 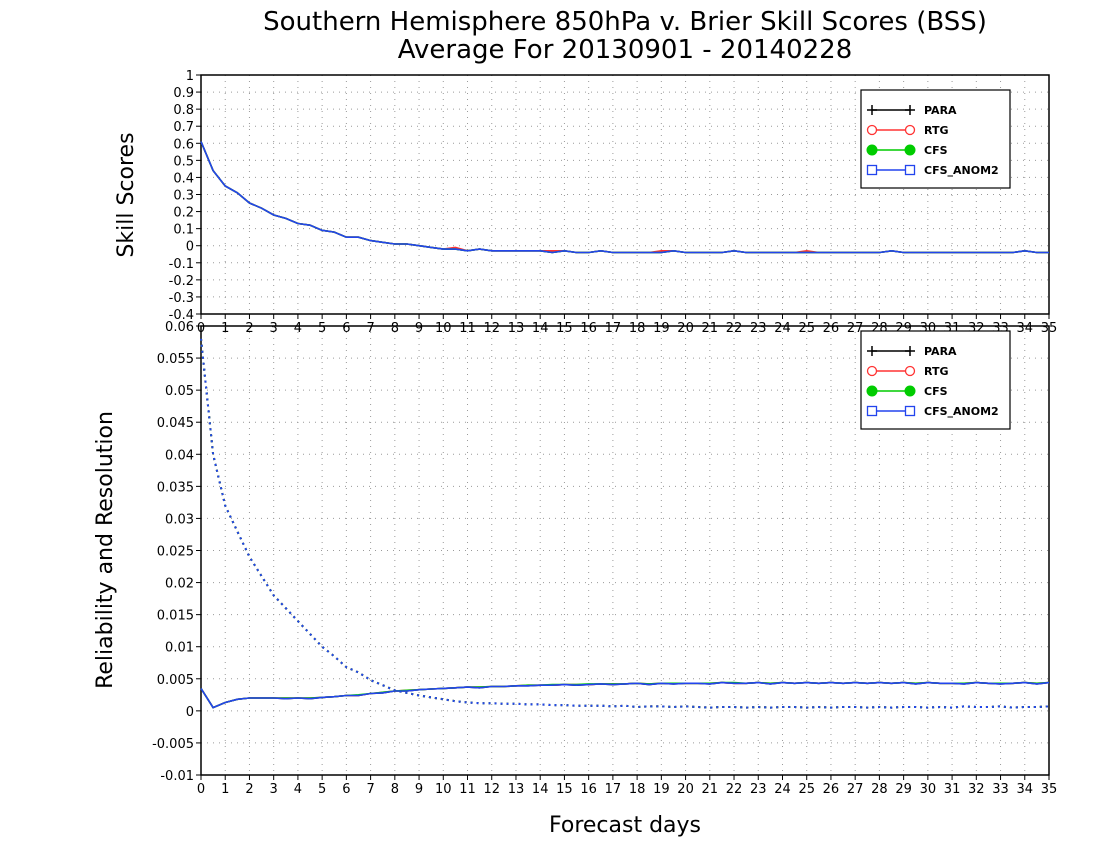 What do you see at coordinates (179, 648) in the screenshot?
I see `y-tick-label: 0.01` at bounding box center [179, 648].